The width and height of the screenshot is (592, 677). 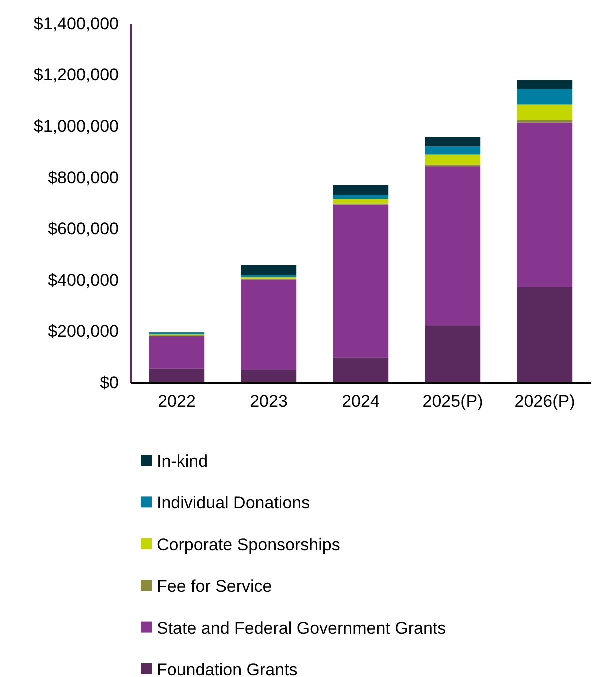 I want to click on legend-label: Corporate Sponsorships, so click(x=248, y=544).